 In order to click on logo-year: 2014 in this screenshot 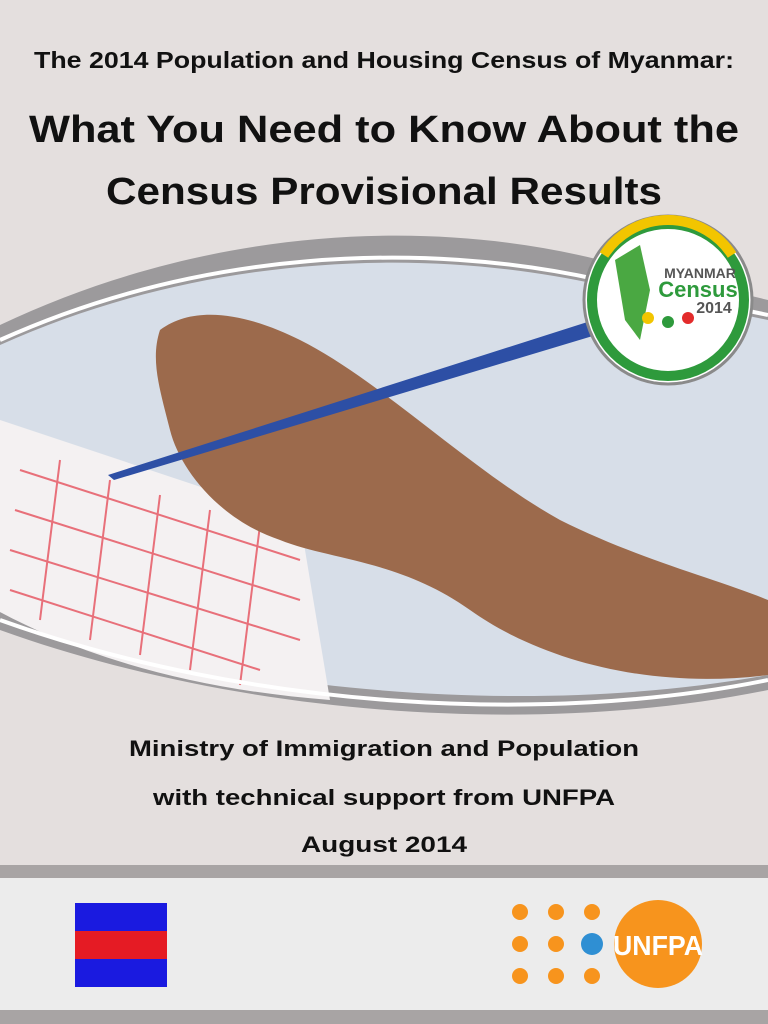, I will do `click(714, 308)`.